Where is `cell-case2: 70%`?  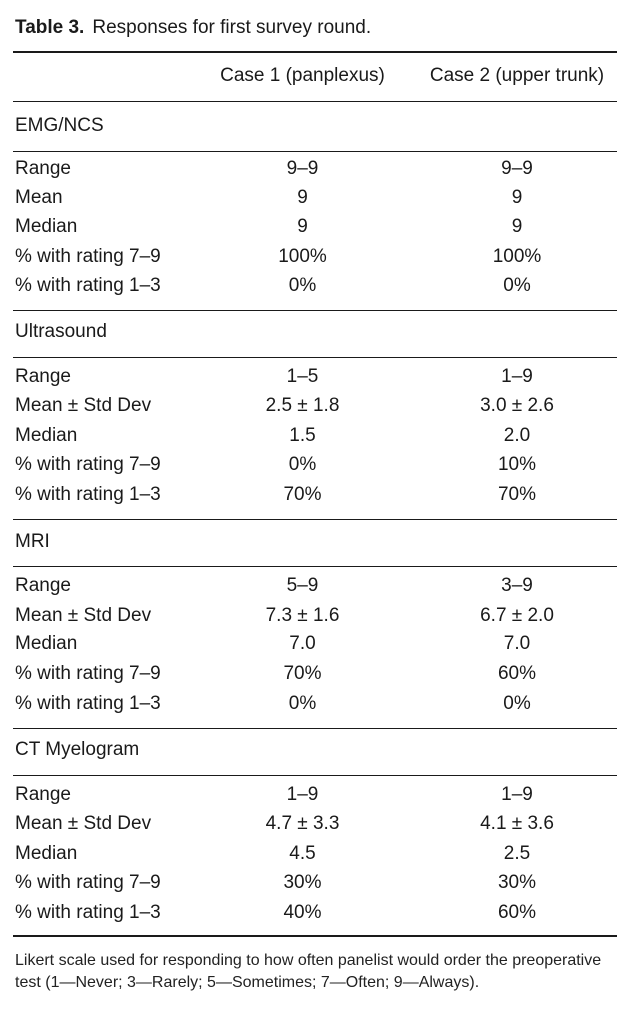
cell-case2: 70% is located at coordinates (517, 494).